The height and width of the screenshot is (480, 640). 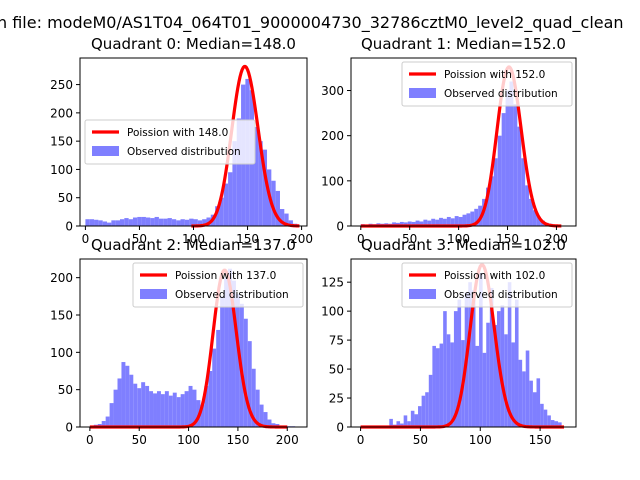 I want to click on legend: Poission with 102.0 Observed distribution, so click(x=487, y=285).